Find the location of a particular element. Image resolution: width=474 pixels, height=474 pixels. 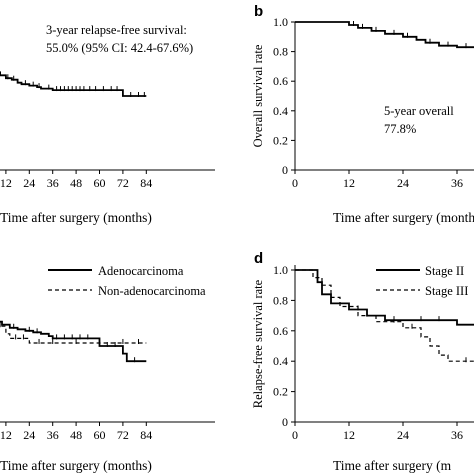

series-line-non-adenocarcinoma is located at coordinates (73, 334).